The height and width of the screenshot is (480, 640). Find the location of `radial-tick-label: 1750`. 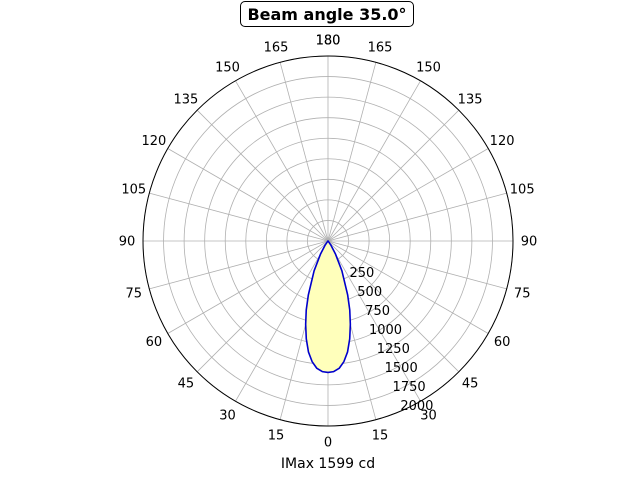

radial-tick-label: 1750 is located at coordinates (409, 387).